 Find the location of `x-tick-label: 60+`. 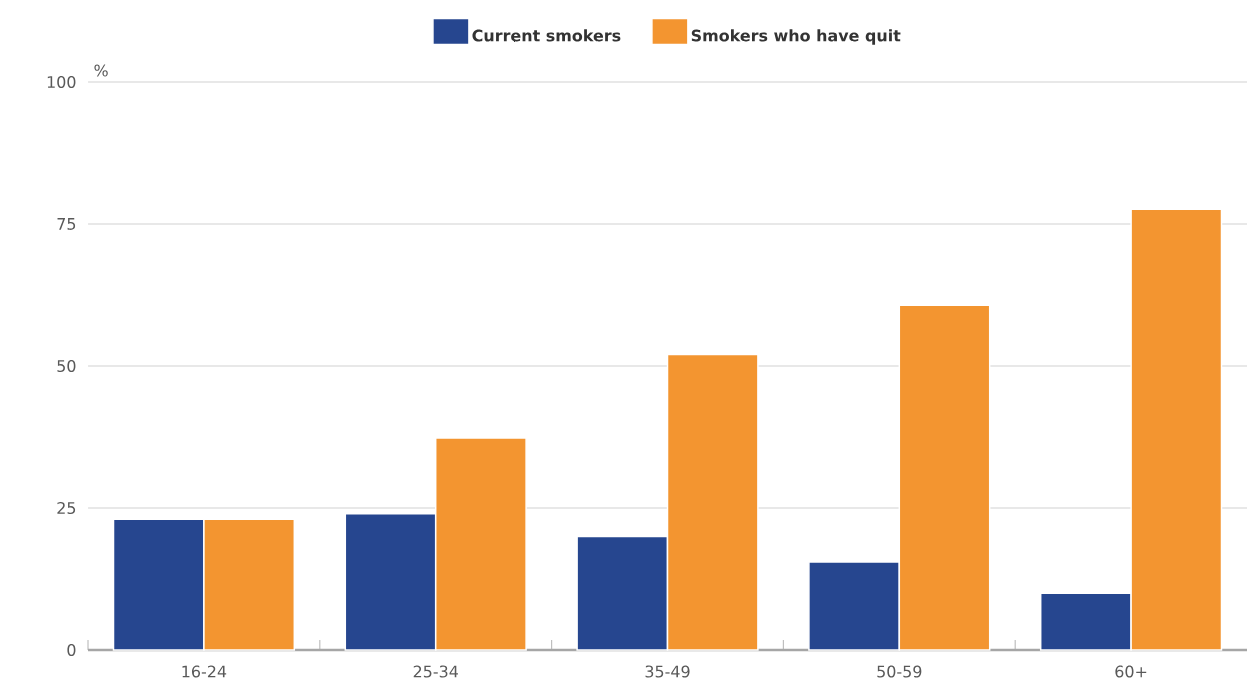

x-tick-label: 60+ is located at coordinates (1131, 671).